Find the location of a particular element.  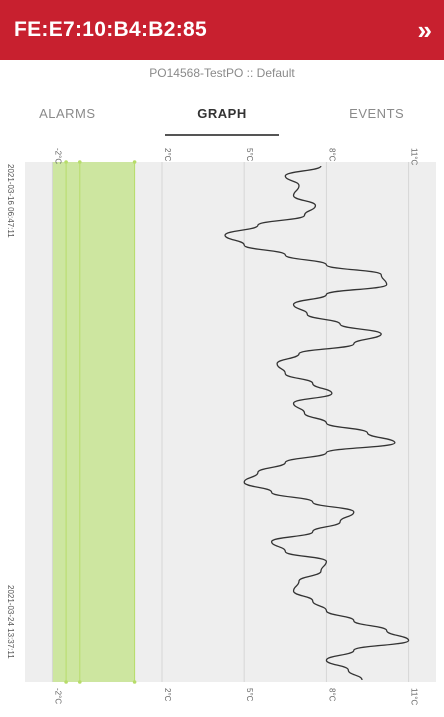

axis-tick-label-bottom: 8°C is located at coordinates (331, 695).